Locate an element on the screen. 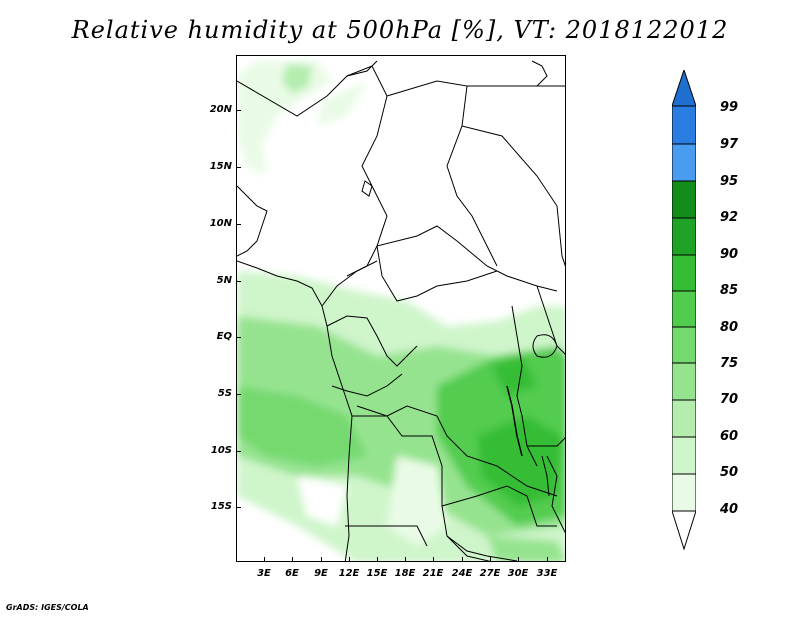 Image resolution: width=800 pixels, height=618 pixels. lake-victoria is located at coordinates (545, 346).